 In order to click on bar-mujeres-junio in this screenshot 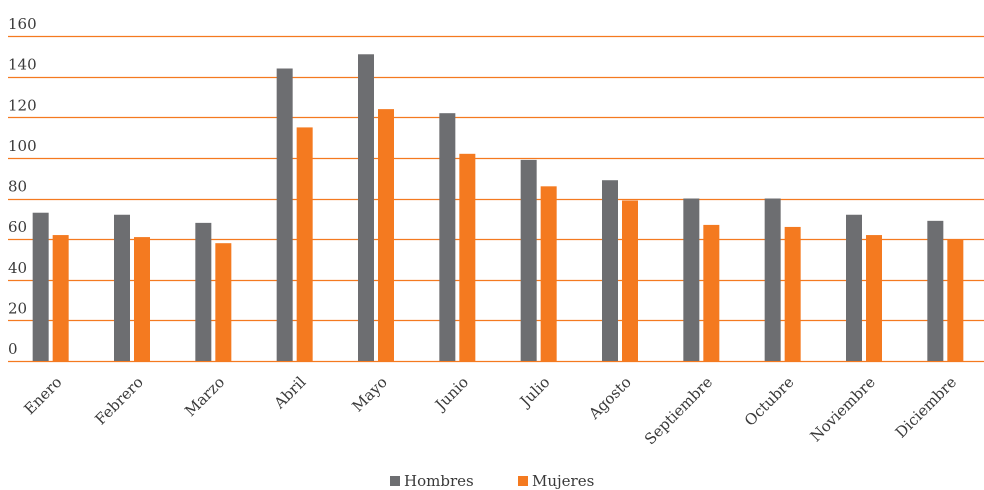, I will do `click(467, 257)`.